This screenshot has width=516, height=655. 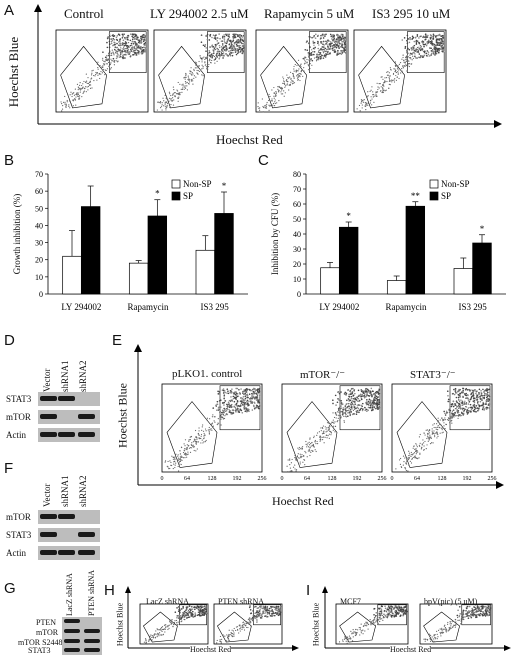 What do you see at coordinates (297, 174) in the screenshot?
I see `y-tick-label: 80` at bounding box center [297, 174].